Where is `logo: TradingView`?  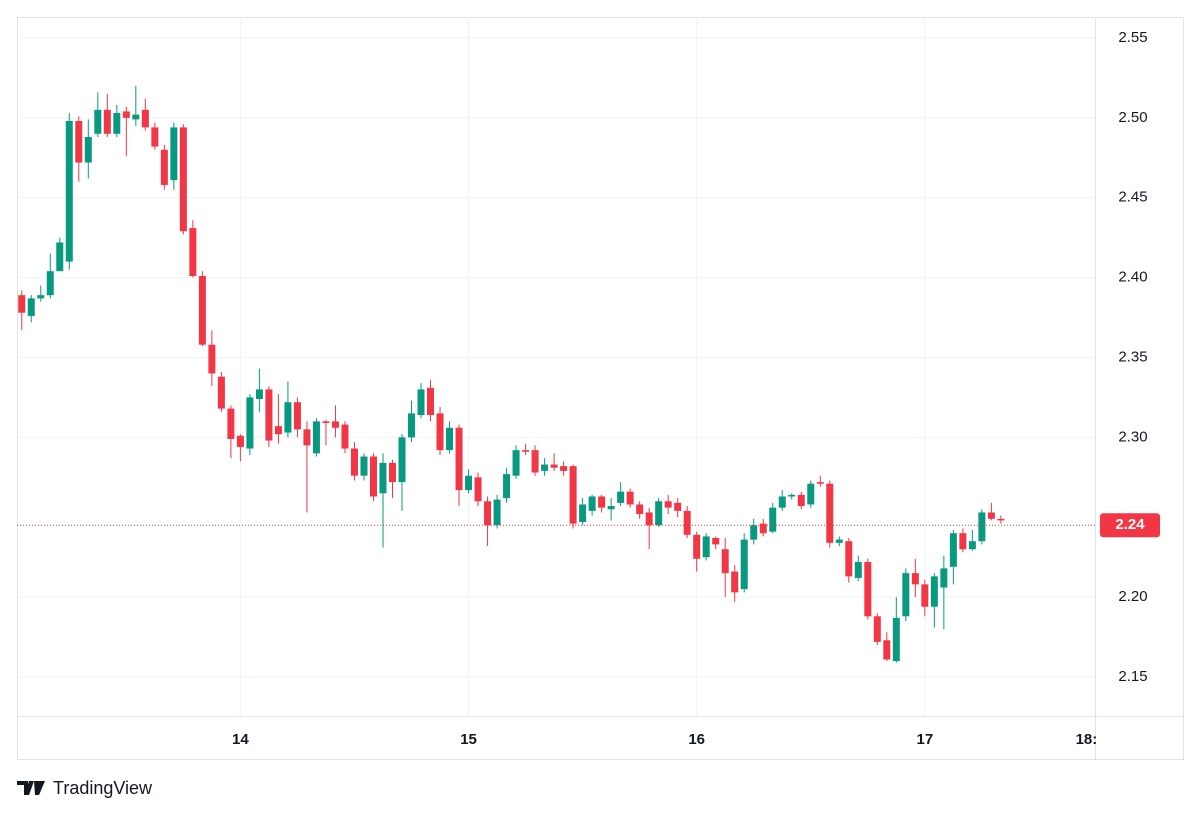 logo: TradingView is located at coordinates (85, 788).